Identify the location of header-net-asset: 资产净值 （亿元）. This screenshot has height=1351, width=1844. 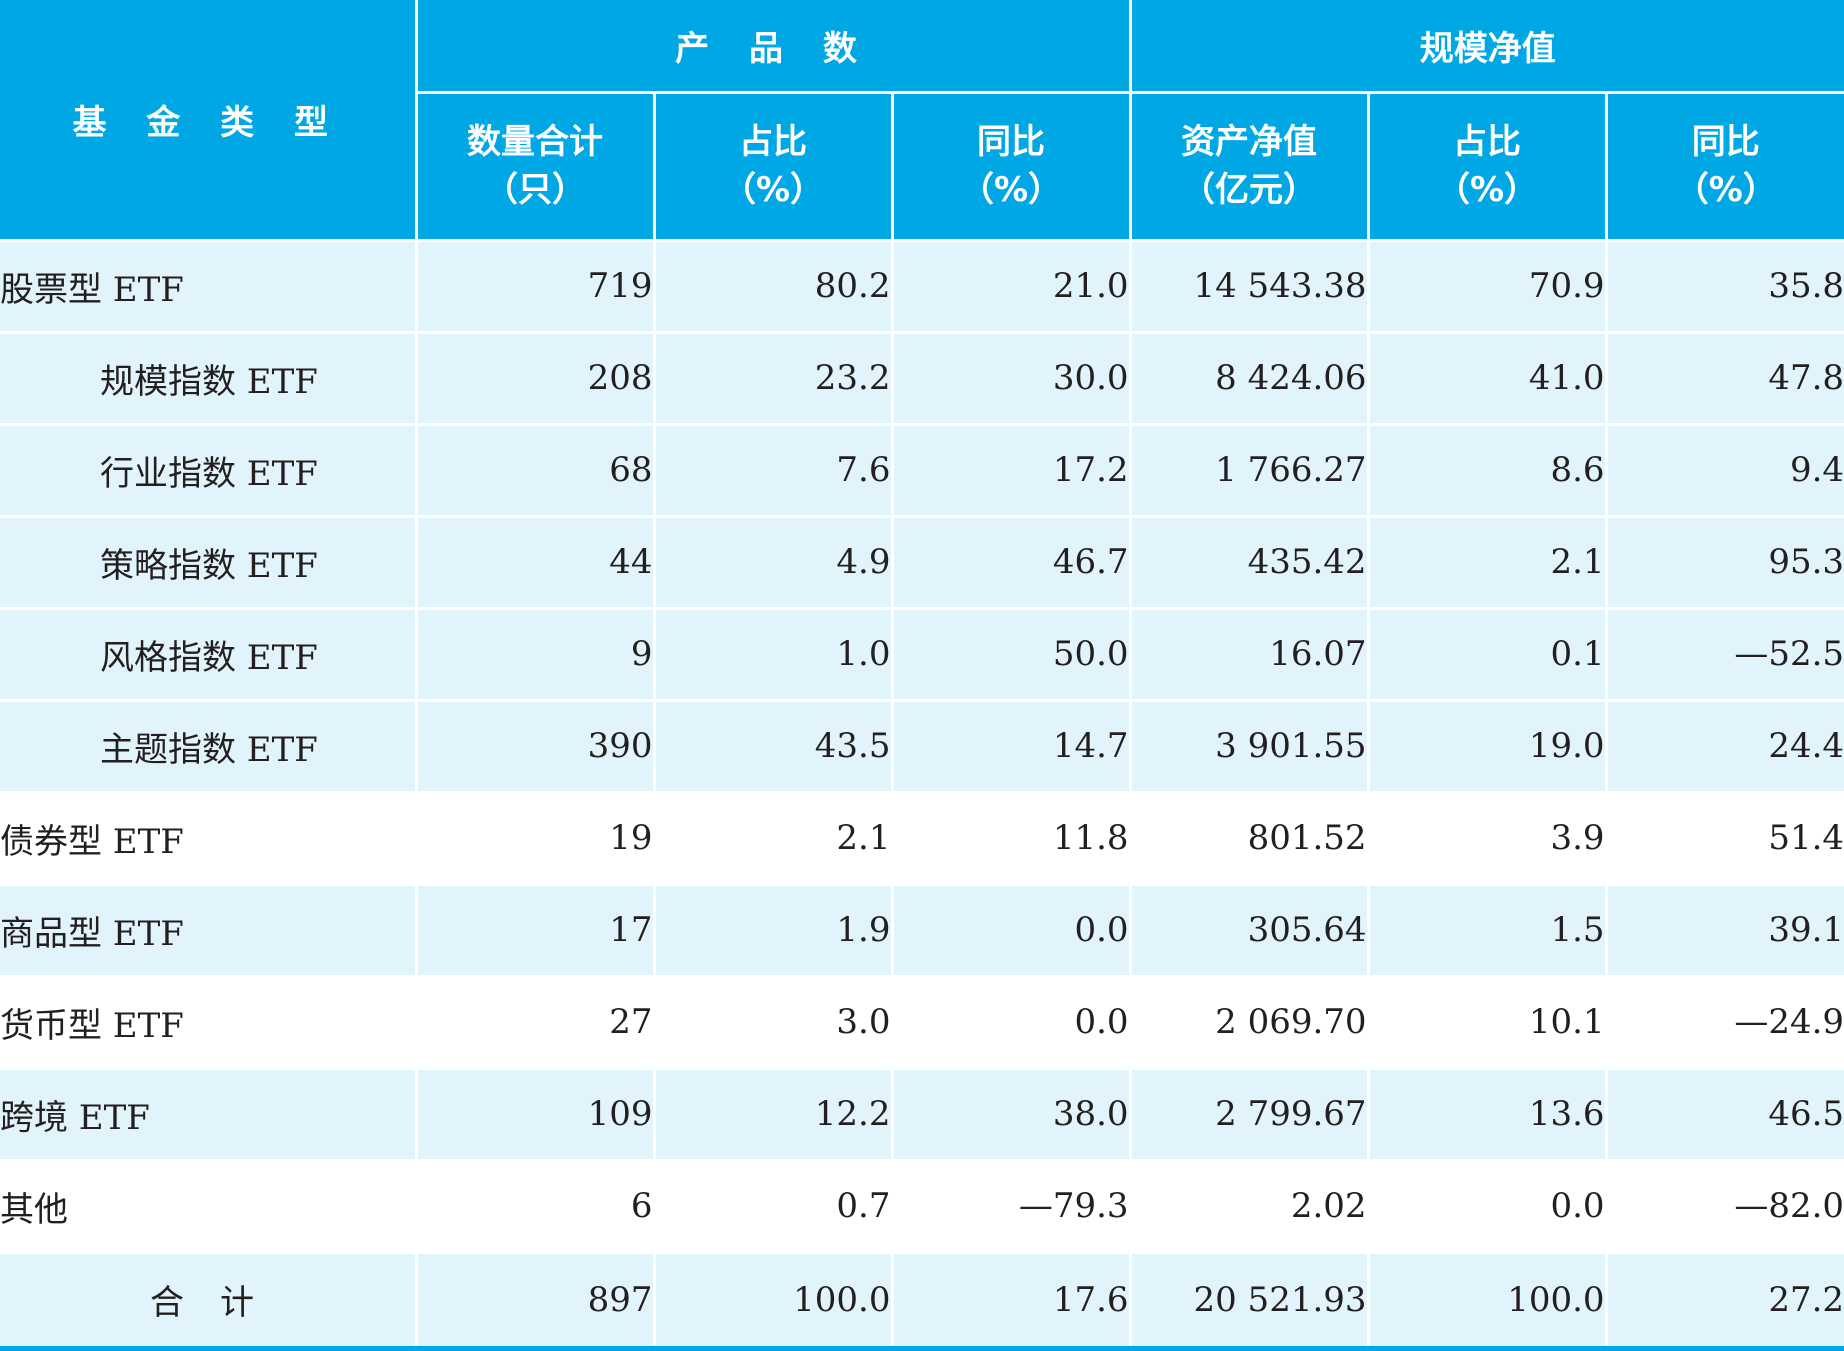
(1249, 166).